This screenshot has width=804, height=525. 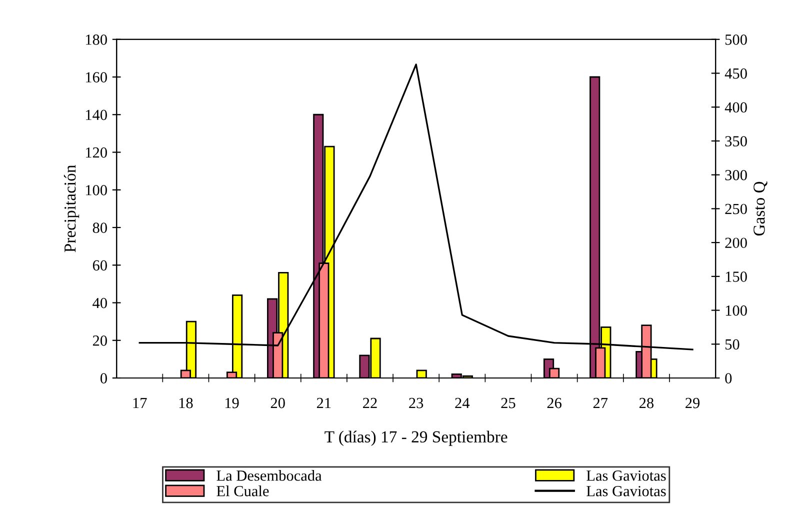 I want to click on y2-tick-label: 200, so click(x=736, y=243).